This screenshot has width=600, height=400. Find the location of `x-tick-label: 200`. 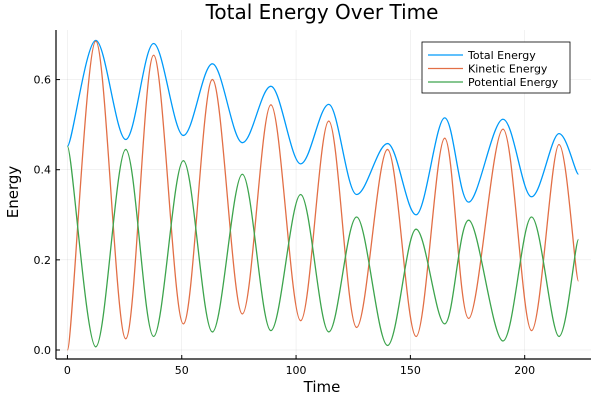

x-tick-label: 200 is located at coordinates (524, 370).